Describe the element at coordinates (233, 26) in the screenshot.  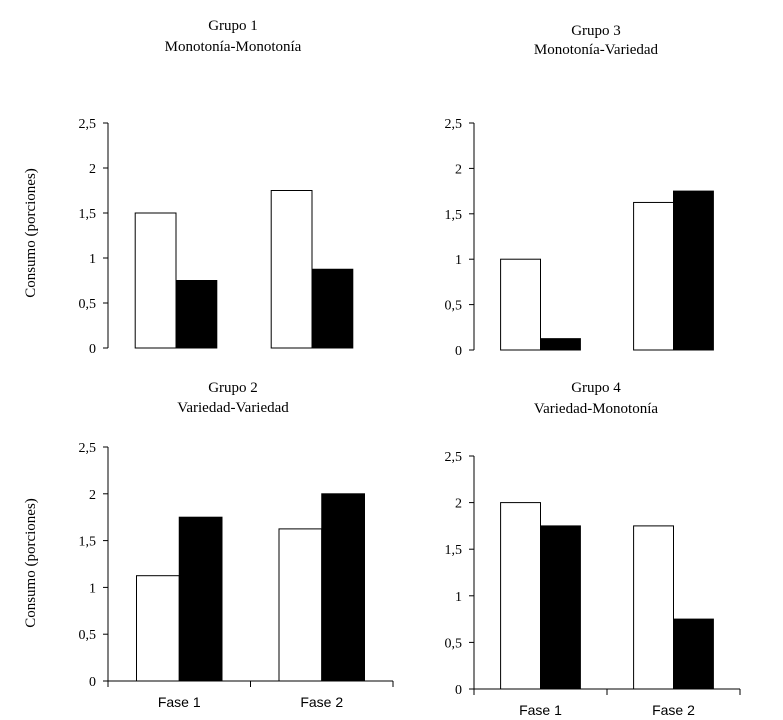
I see `panel-title-line1: Grupo 1` at that location.